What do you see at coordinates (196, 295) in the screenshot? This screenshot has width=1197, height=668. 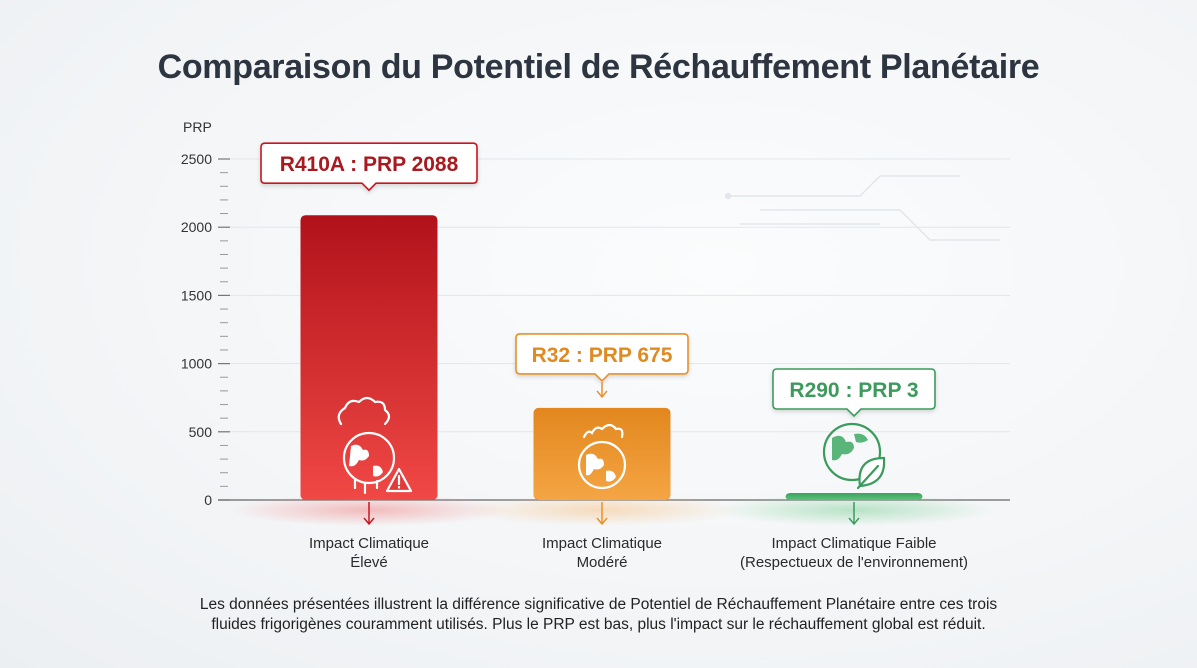 I see `y-tick-label: 1500` at bounding box center [196, 295].